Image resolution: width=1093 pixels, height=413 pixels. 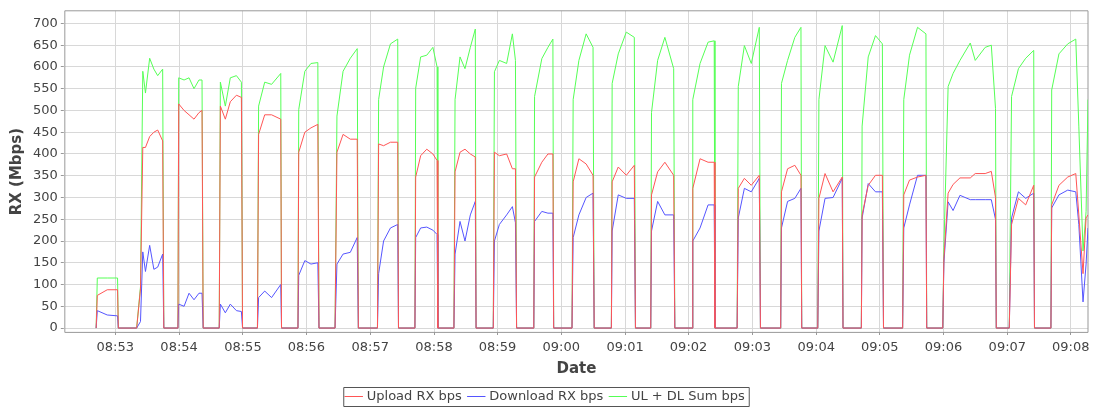 I want to click on y-tick-label: 300, so click(x=45, y=196).